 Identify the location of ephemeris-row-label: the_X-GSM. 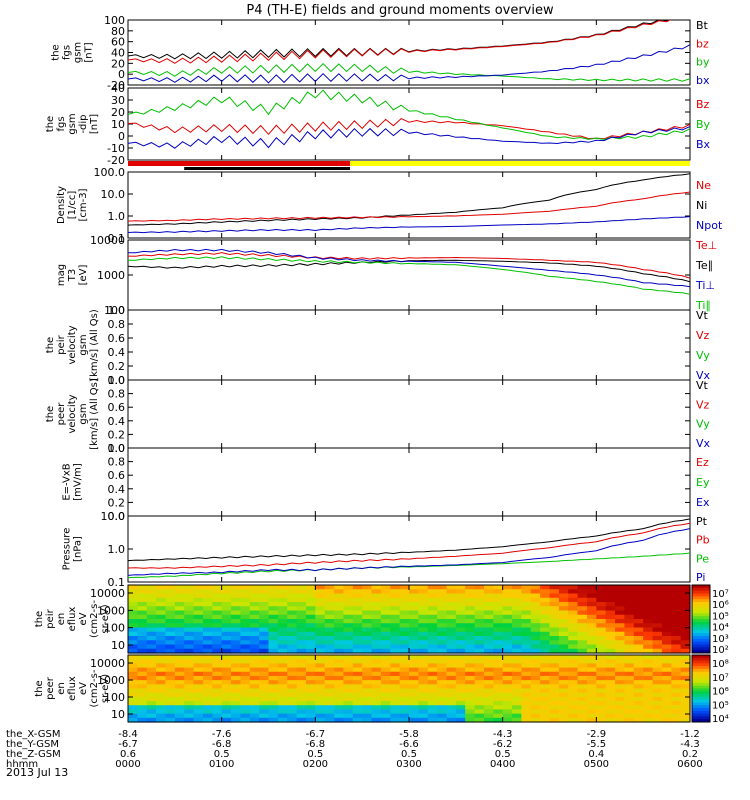
(33, 734).